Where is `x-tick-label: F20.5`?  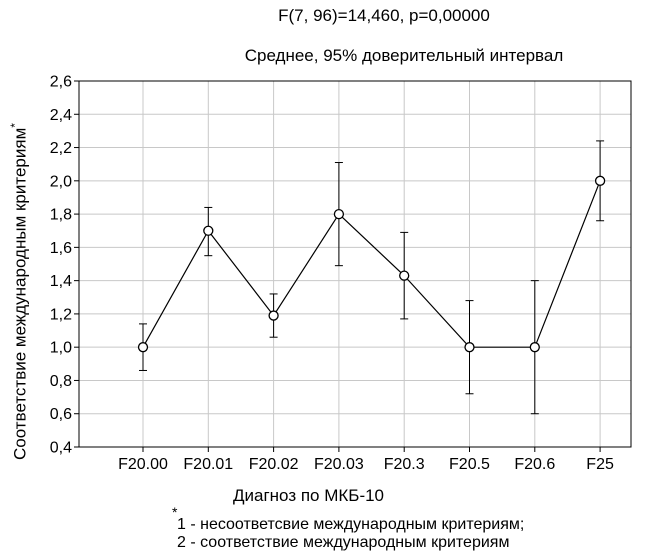 x-tick-label: F20.5 is located at coordinates (469, 464).